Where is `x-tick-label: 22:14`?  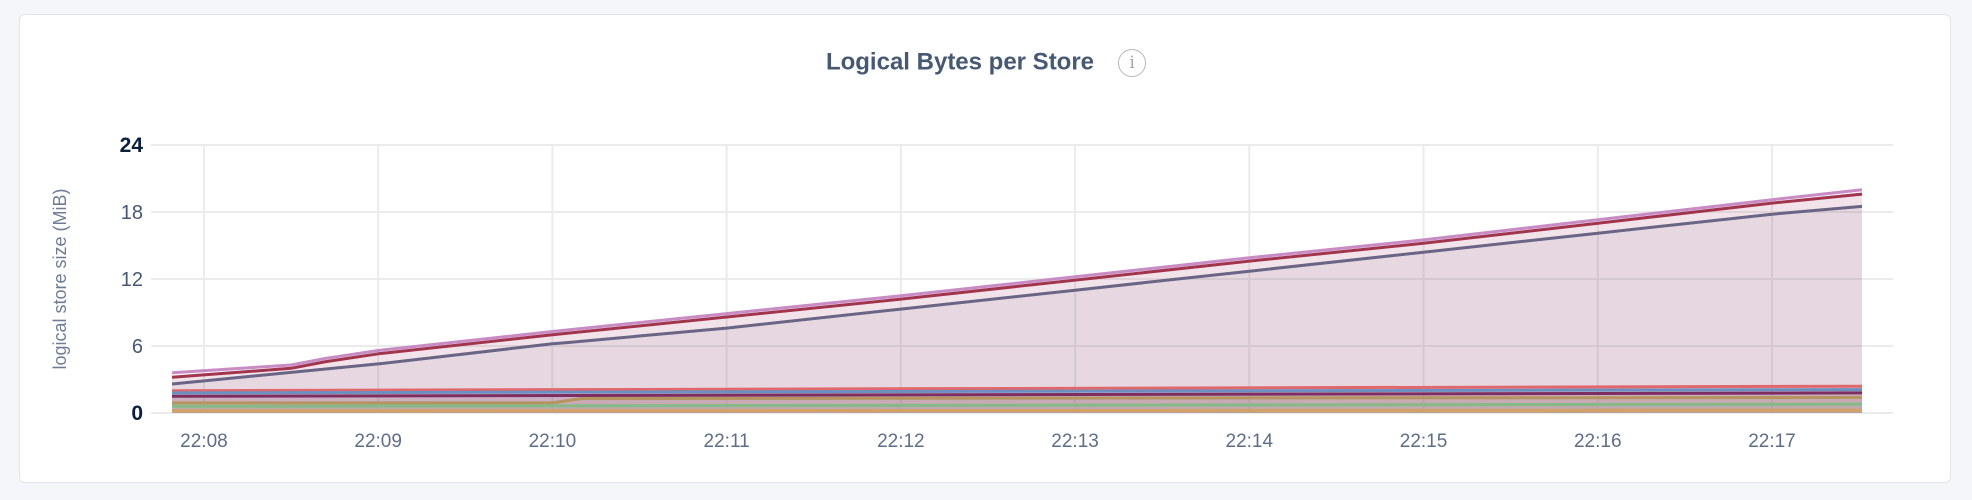 x-tick-label: 22:14 is located at coordinates (1250, 441).